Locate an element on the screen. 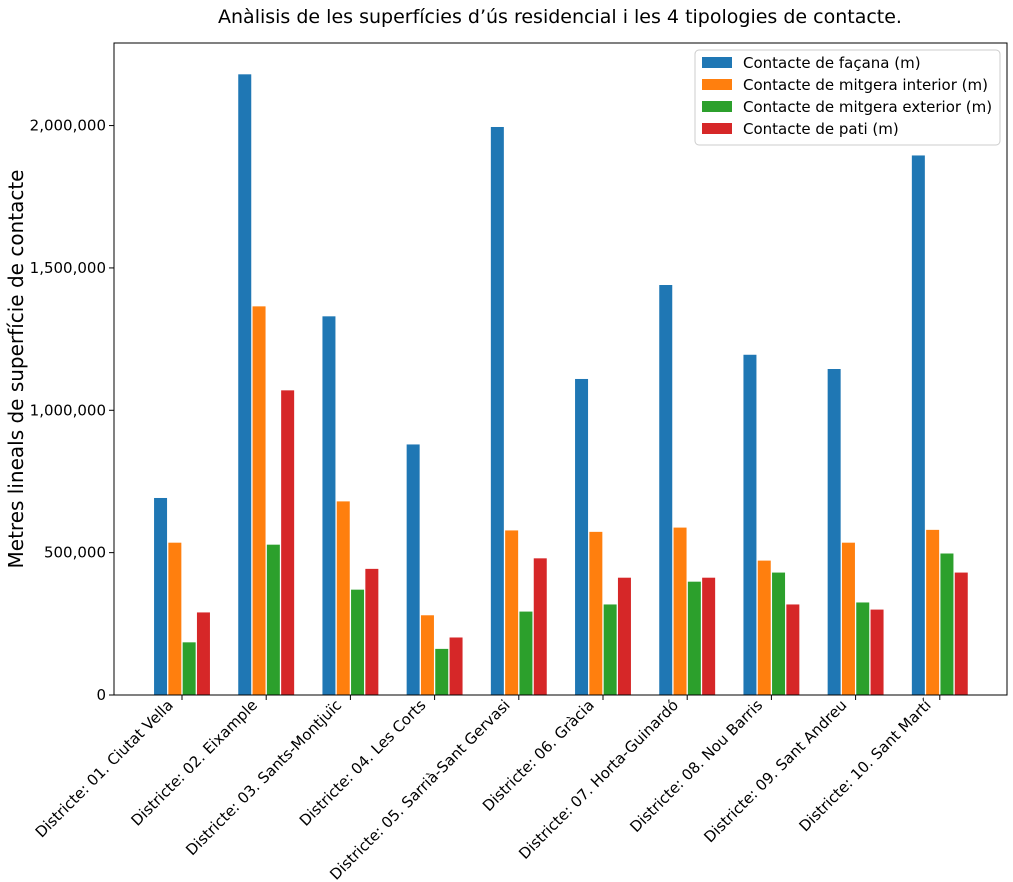 The width and height of the screenshot is (1013, 882). y-tick-label: 0 is located at coordinates (101, 695).